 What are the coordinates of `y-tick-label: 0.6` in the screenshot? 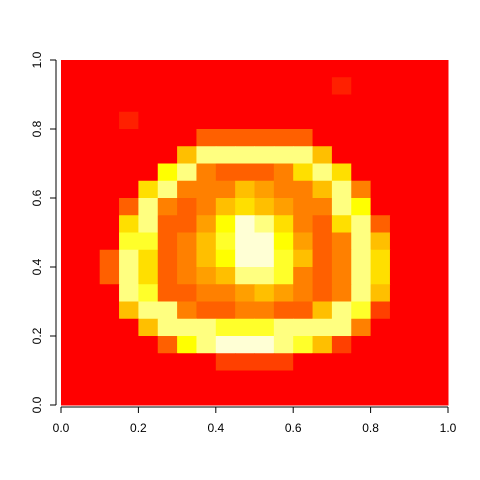 It's located at (37, 197).